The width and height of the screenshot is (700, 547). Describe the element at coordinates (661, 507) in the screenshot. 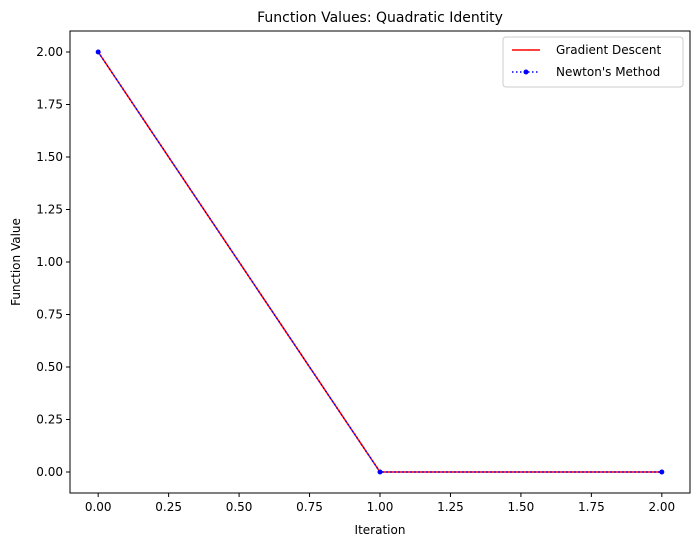

I see `x-tick-label: 2.00` at that location.